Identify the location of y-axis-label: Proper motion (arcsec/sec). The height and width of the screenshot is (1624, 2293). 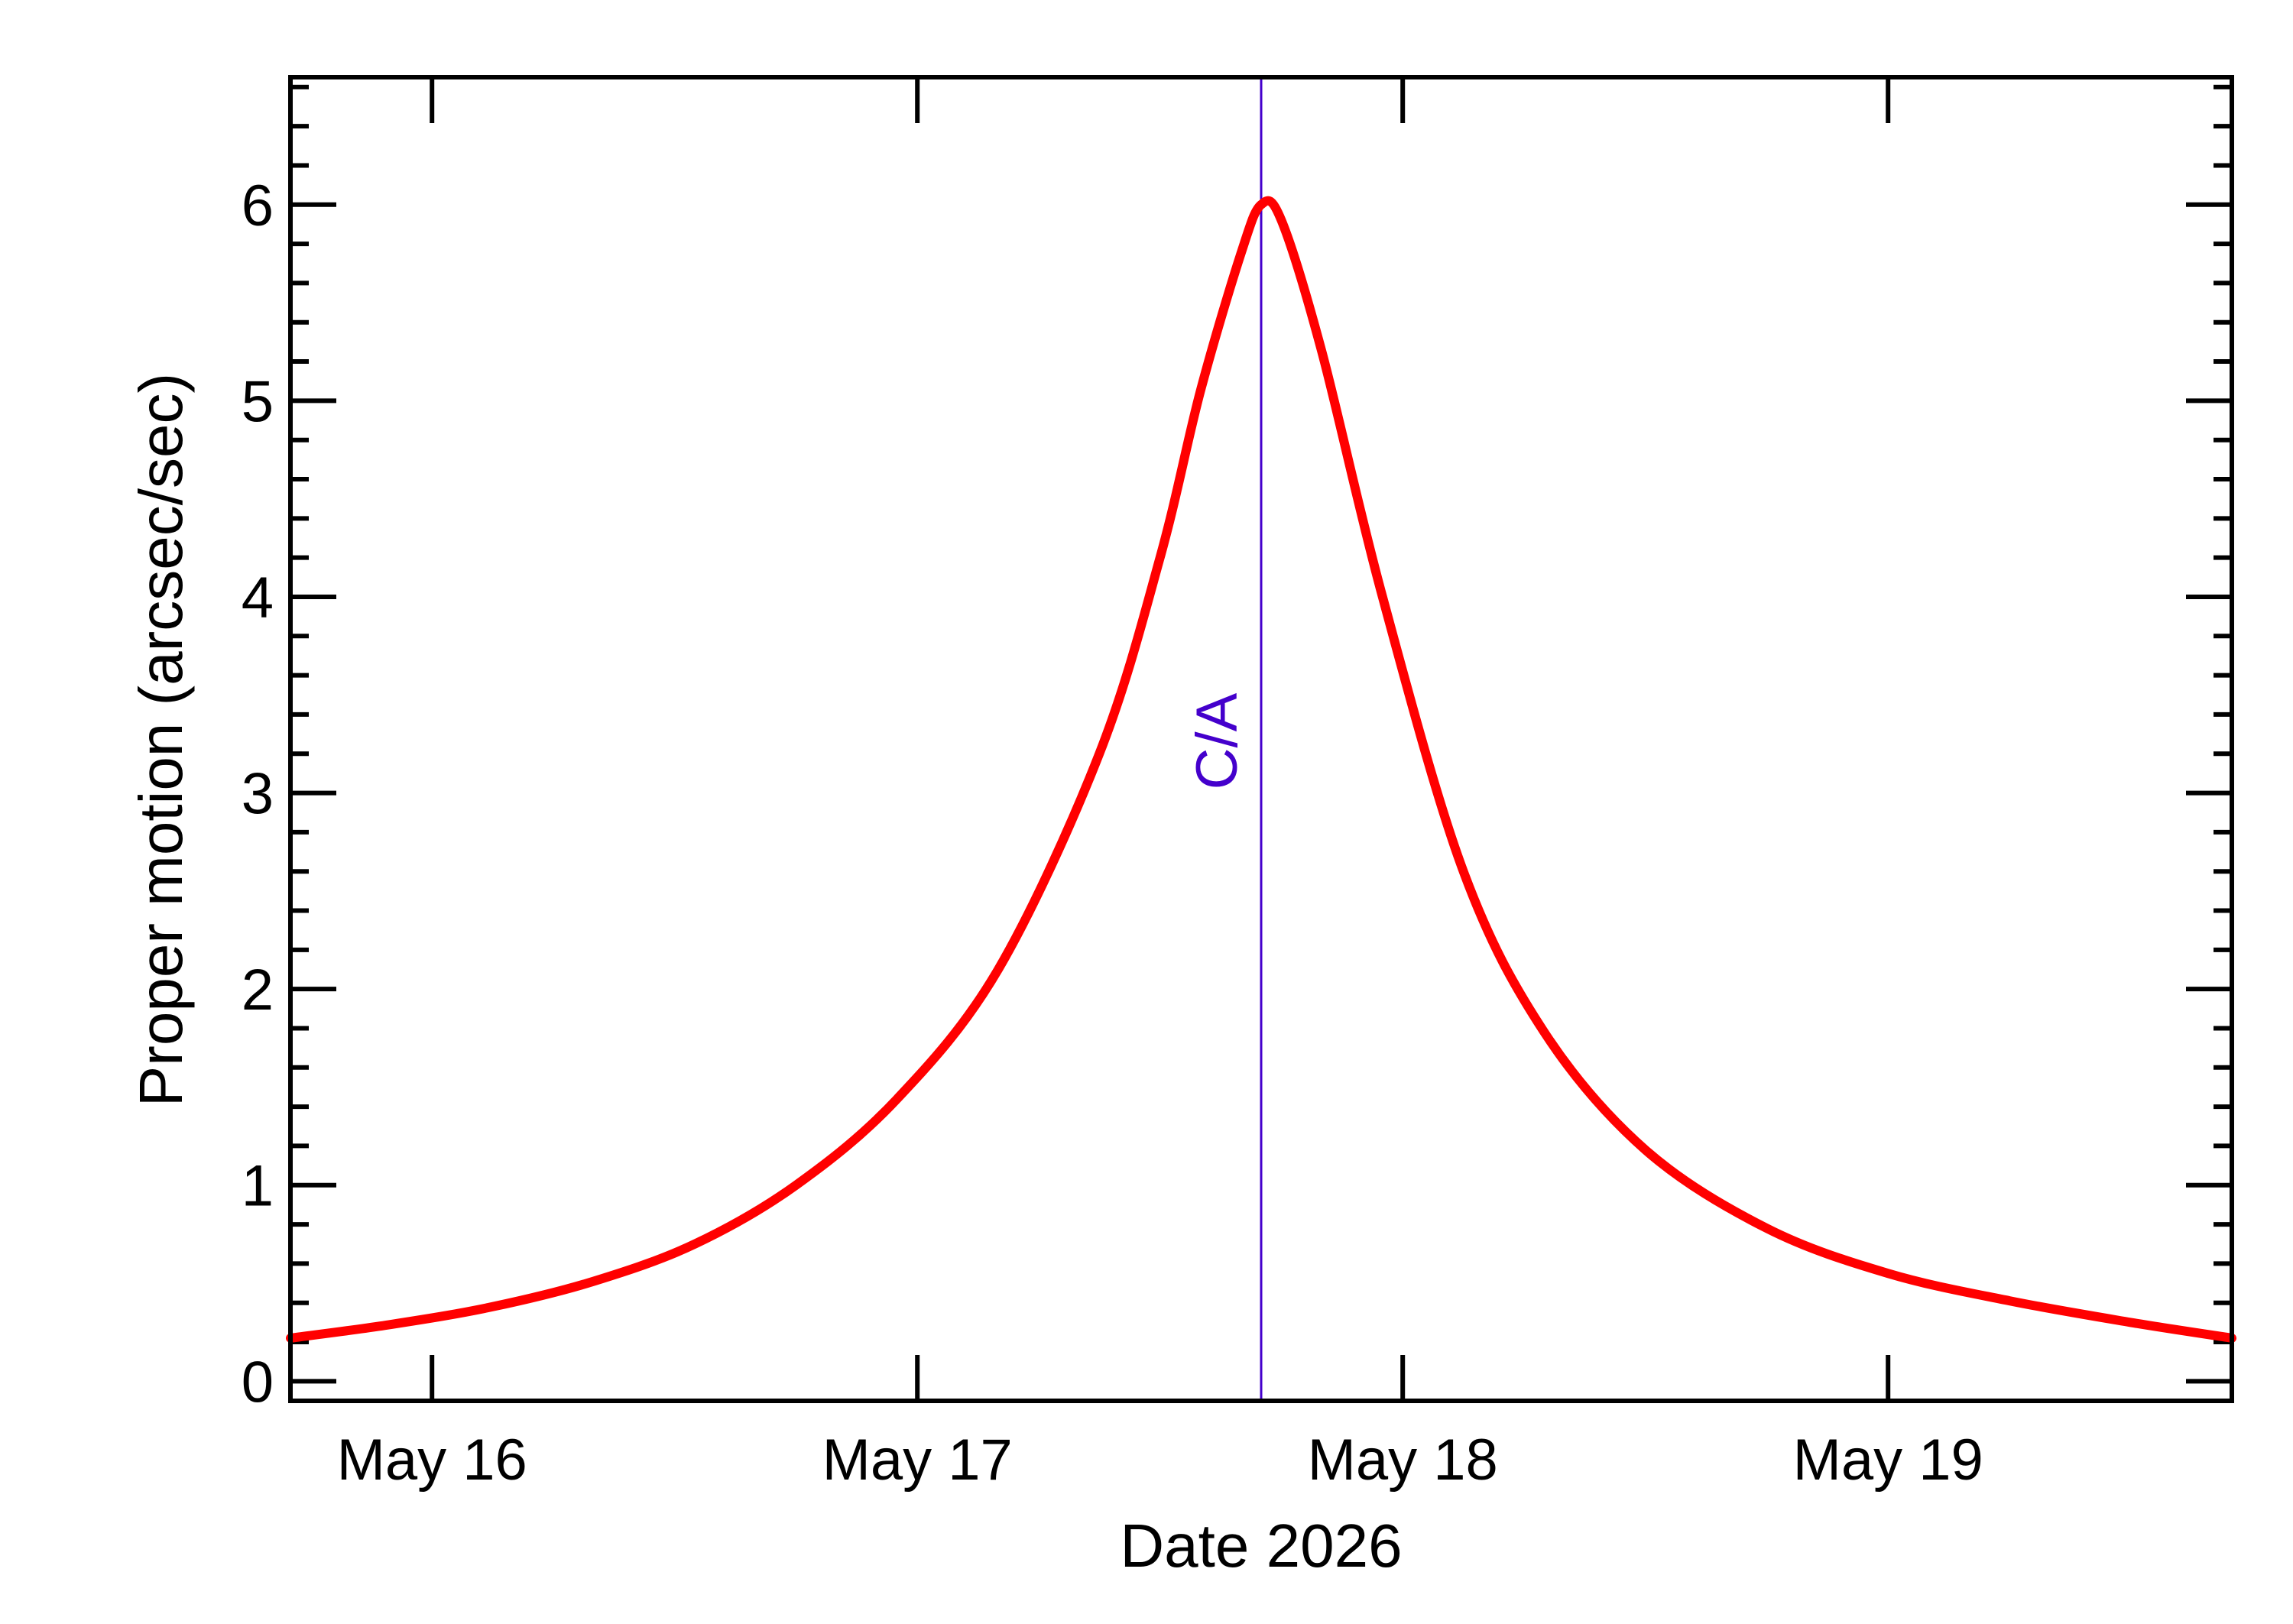
(161, 740).